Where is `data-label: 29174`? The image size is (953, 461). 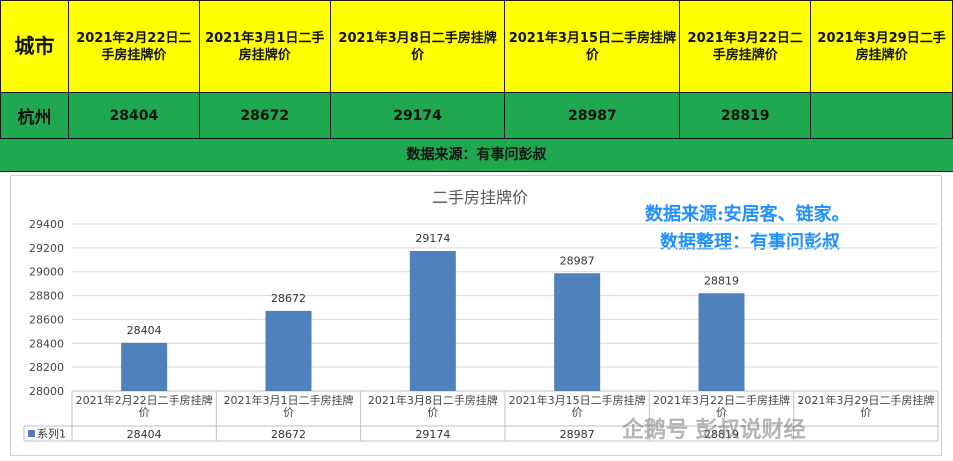
data-label: 29174 is located at coordinates (432, 238).